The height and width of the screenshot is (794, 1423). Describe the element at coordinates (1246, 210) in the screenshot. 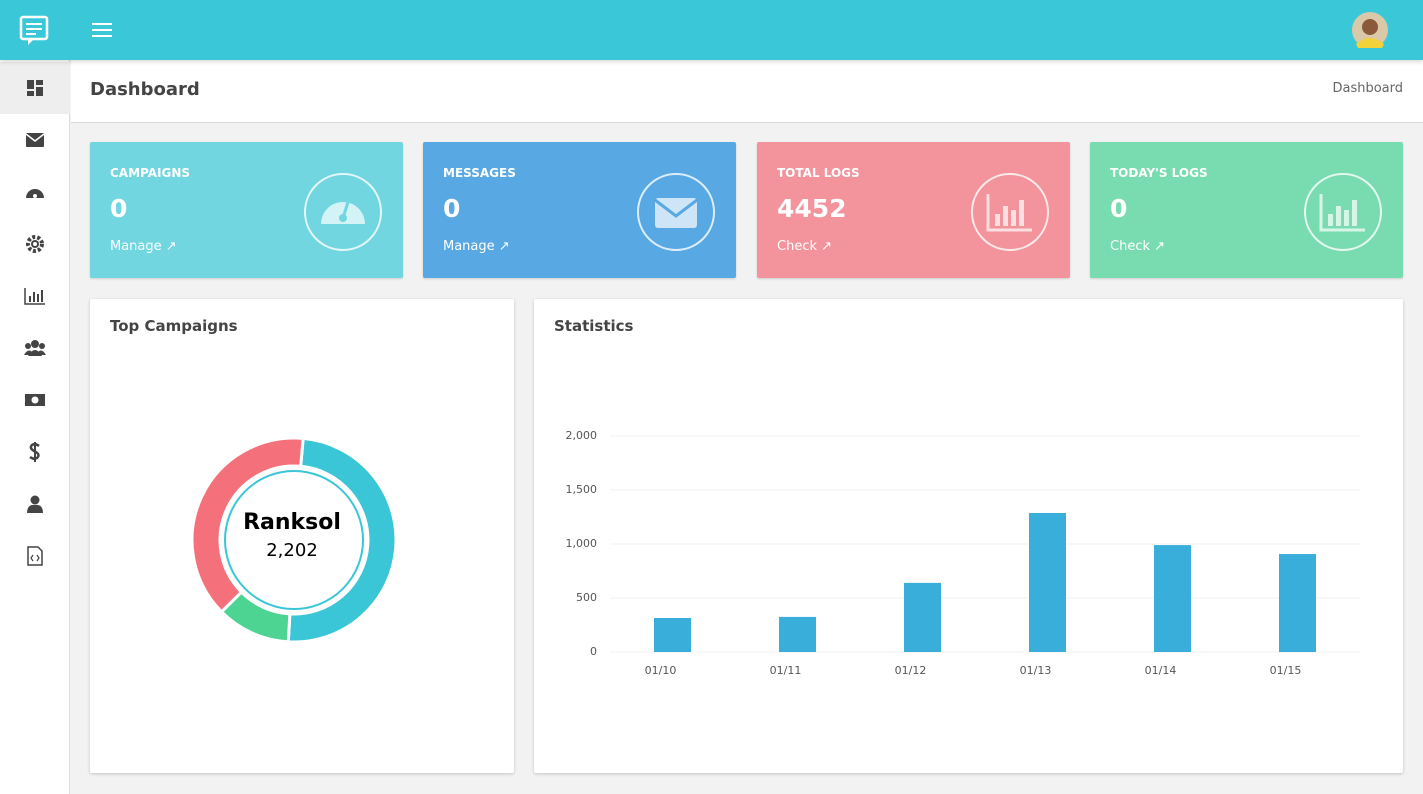

I see `stat-card: TODAY'S LOGS 0 Check ↗` at that location.